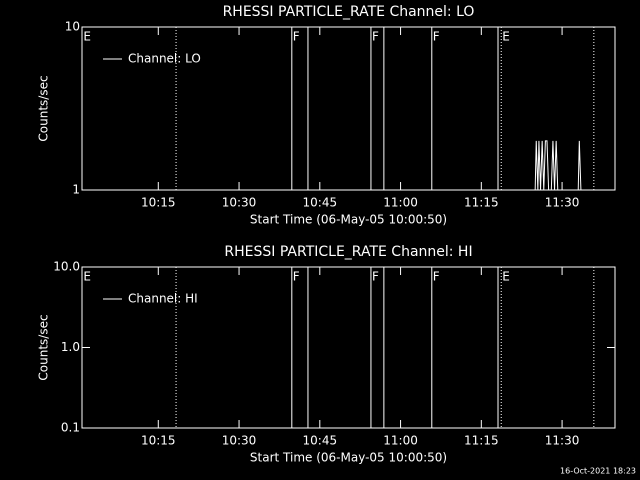 This screenshot has width=640, height=480. I want to click on chart-title: RHESSI PARTICLE_RATE Channel: HI, so click(348, 252).